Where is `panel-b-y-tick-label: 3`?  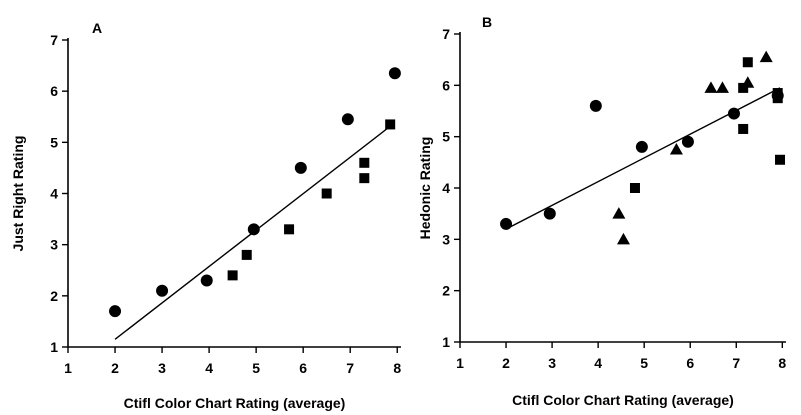
panel-b-y-tick-label: 3 is located at coordinates (446, 239).